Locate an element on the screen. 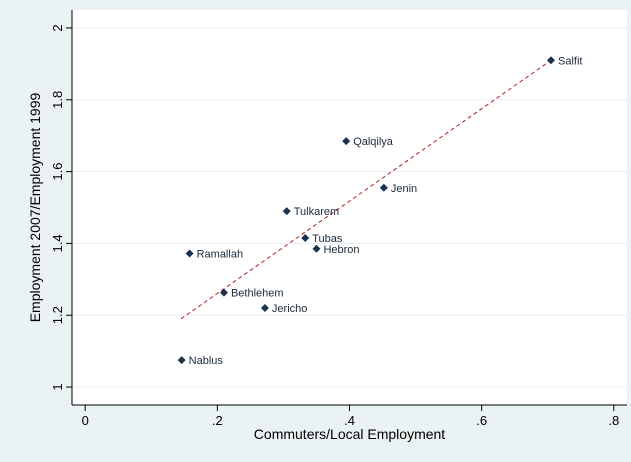 This screenshot has width=631, height=462. y-tick-label: 2 is located at coordinates (57, 27).